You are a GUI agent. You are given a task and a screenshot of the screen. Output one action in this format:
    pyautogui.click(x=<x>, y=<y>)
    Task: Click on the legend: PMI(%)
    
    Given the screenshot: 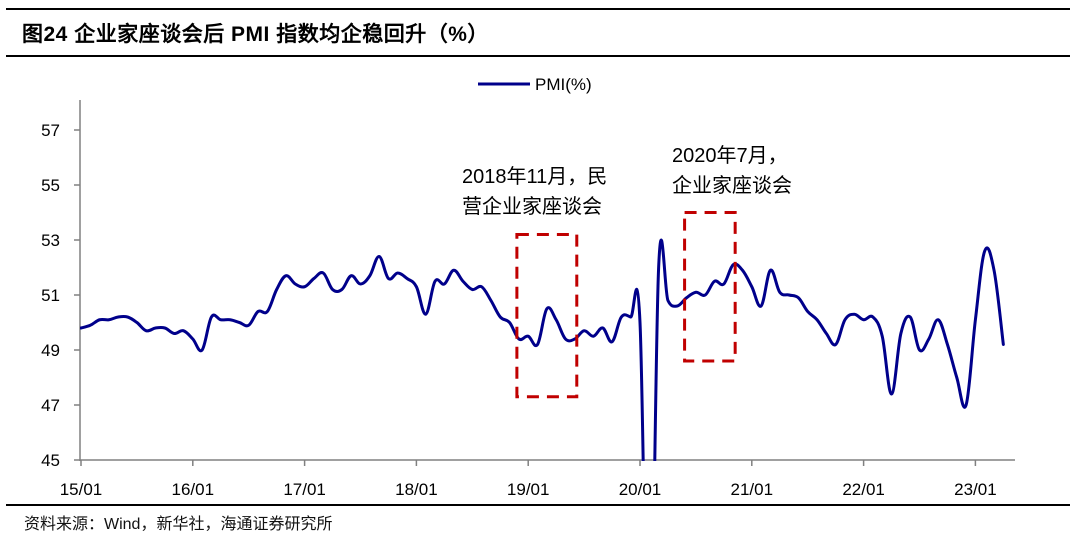 What is the action you would take?
    pyautogui.click(x=535, y=84)
    